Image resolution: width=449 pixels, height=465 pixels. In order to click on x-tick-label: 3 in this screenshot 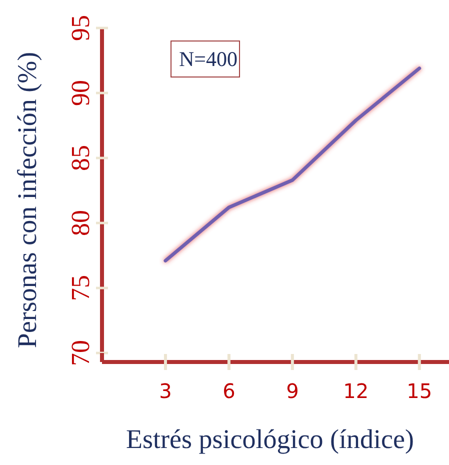, I will do `click(165, 391)`.